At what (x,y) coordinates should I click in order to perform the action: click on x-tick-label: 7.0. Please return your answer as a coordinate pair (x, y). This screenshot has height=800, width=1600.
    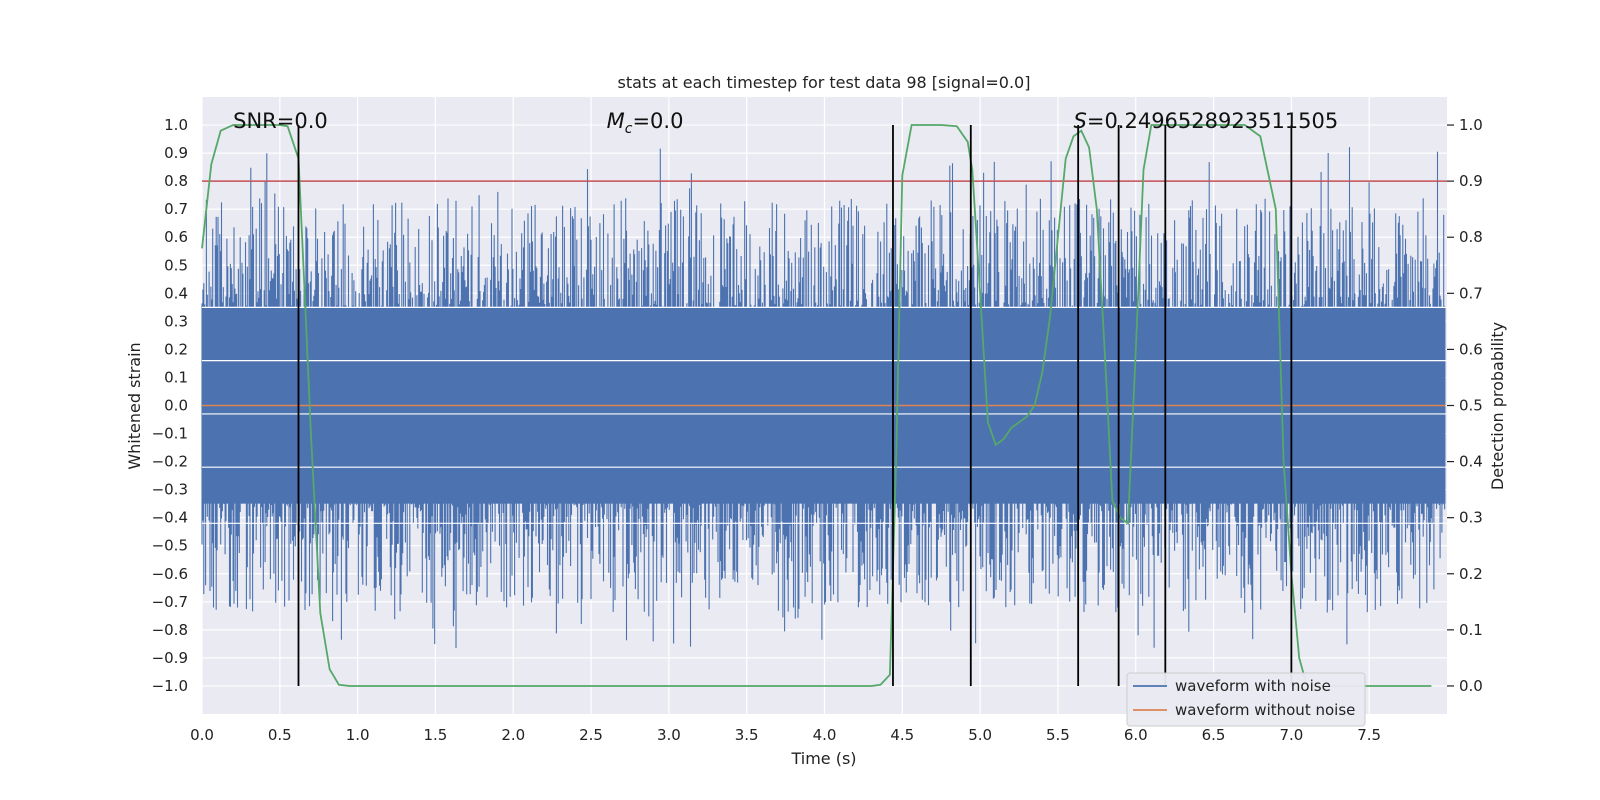
    Looking at the image, I should click on (1291, 735).